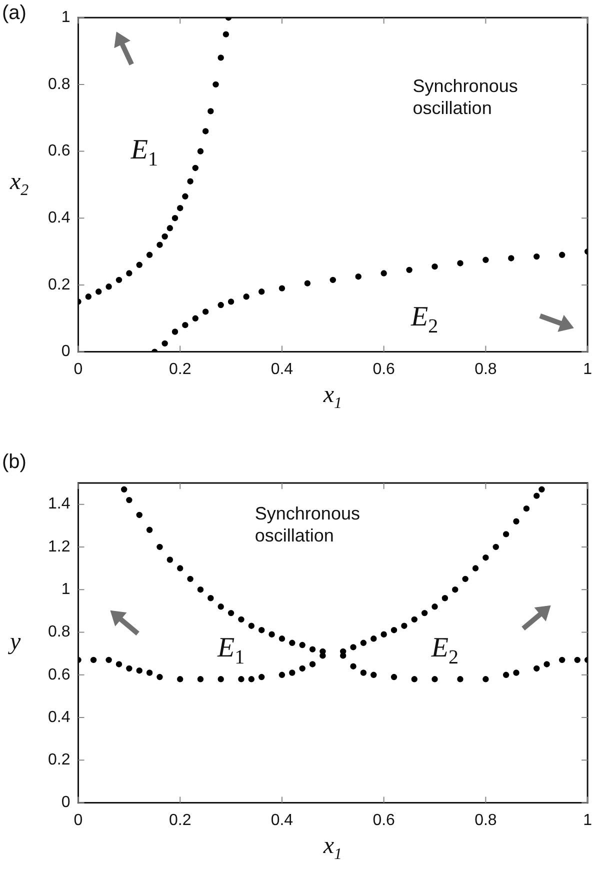 The height and width of the screenshot is (886, 600). What do you see at coordinates (14, 13) in the screenshot?
I see `chart-title: (a)` at bounding box center [14, 13].